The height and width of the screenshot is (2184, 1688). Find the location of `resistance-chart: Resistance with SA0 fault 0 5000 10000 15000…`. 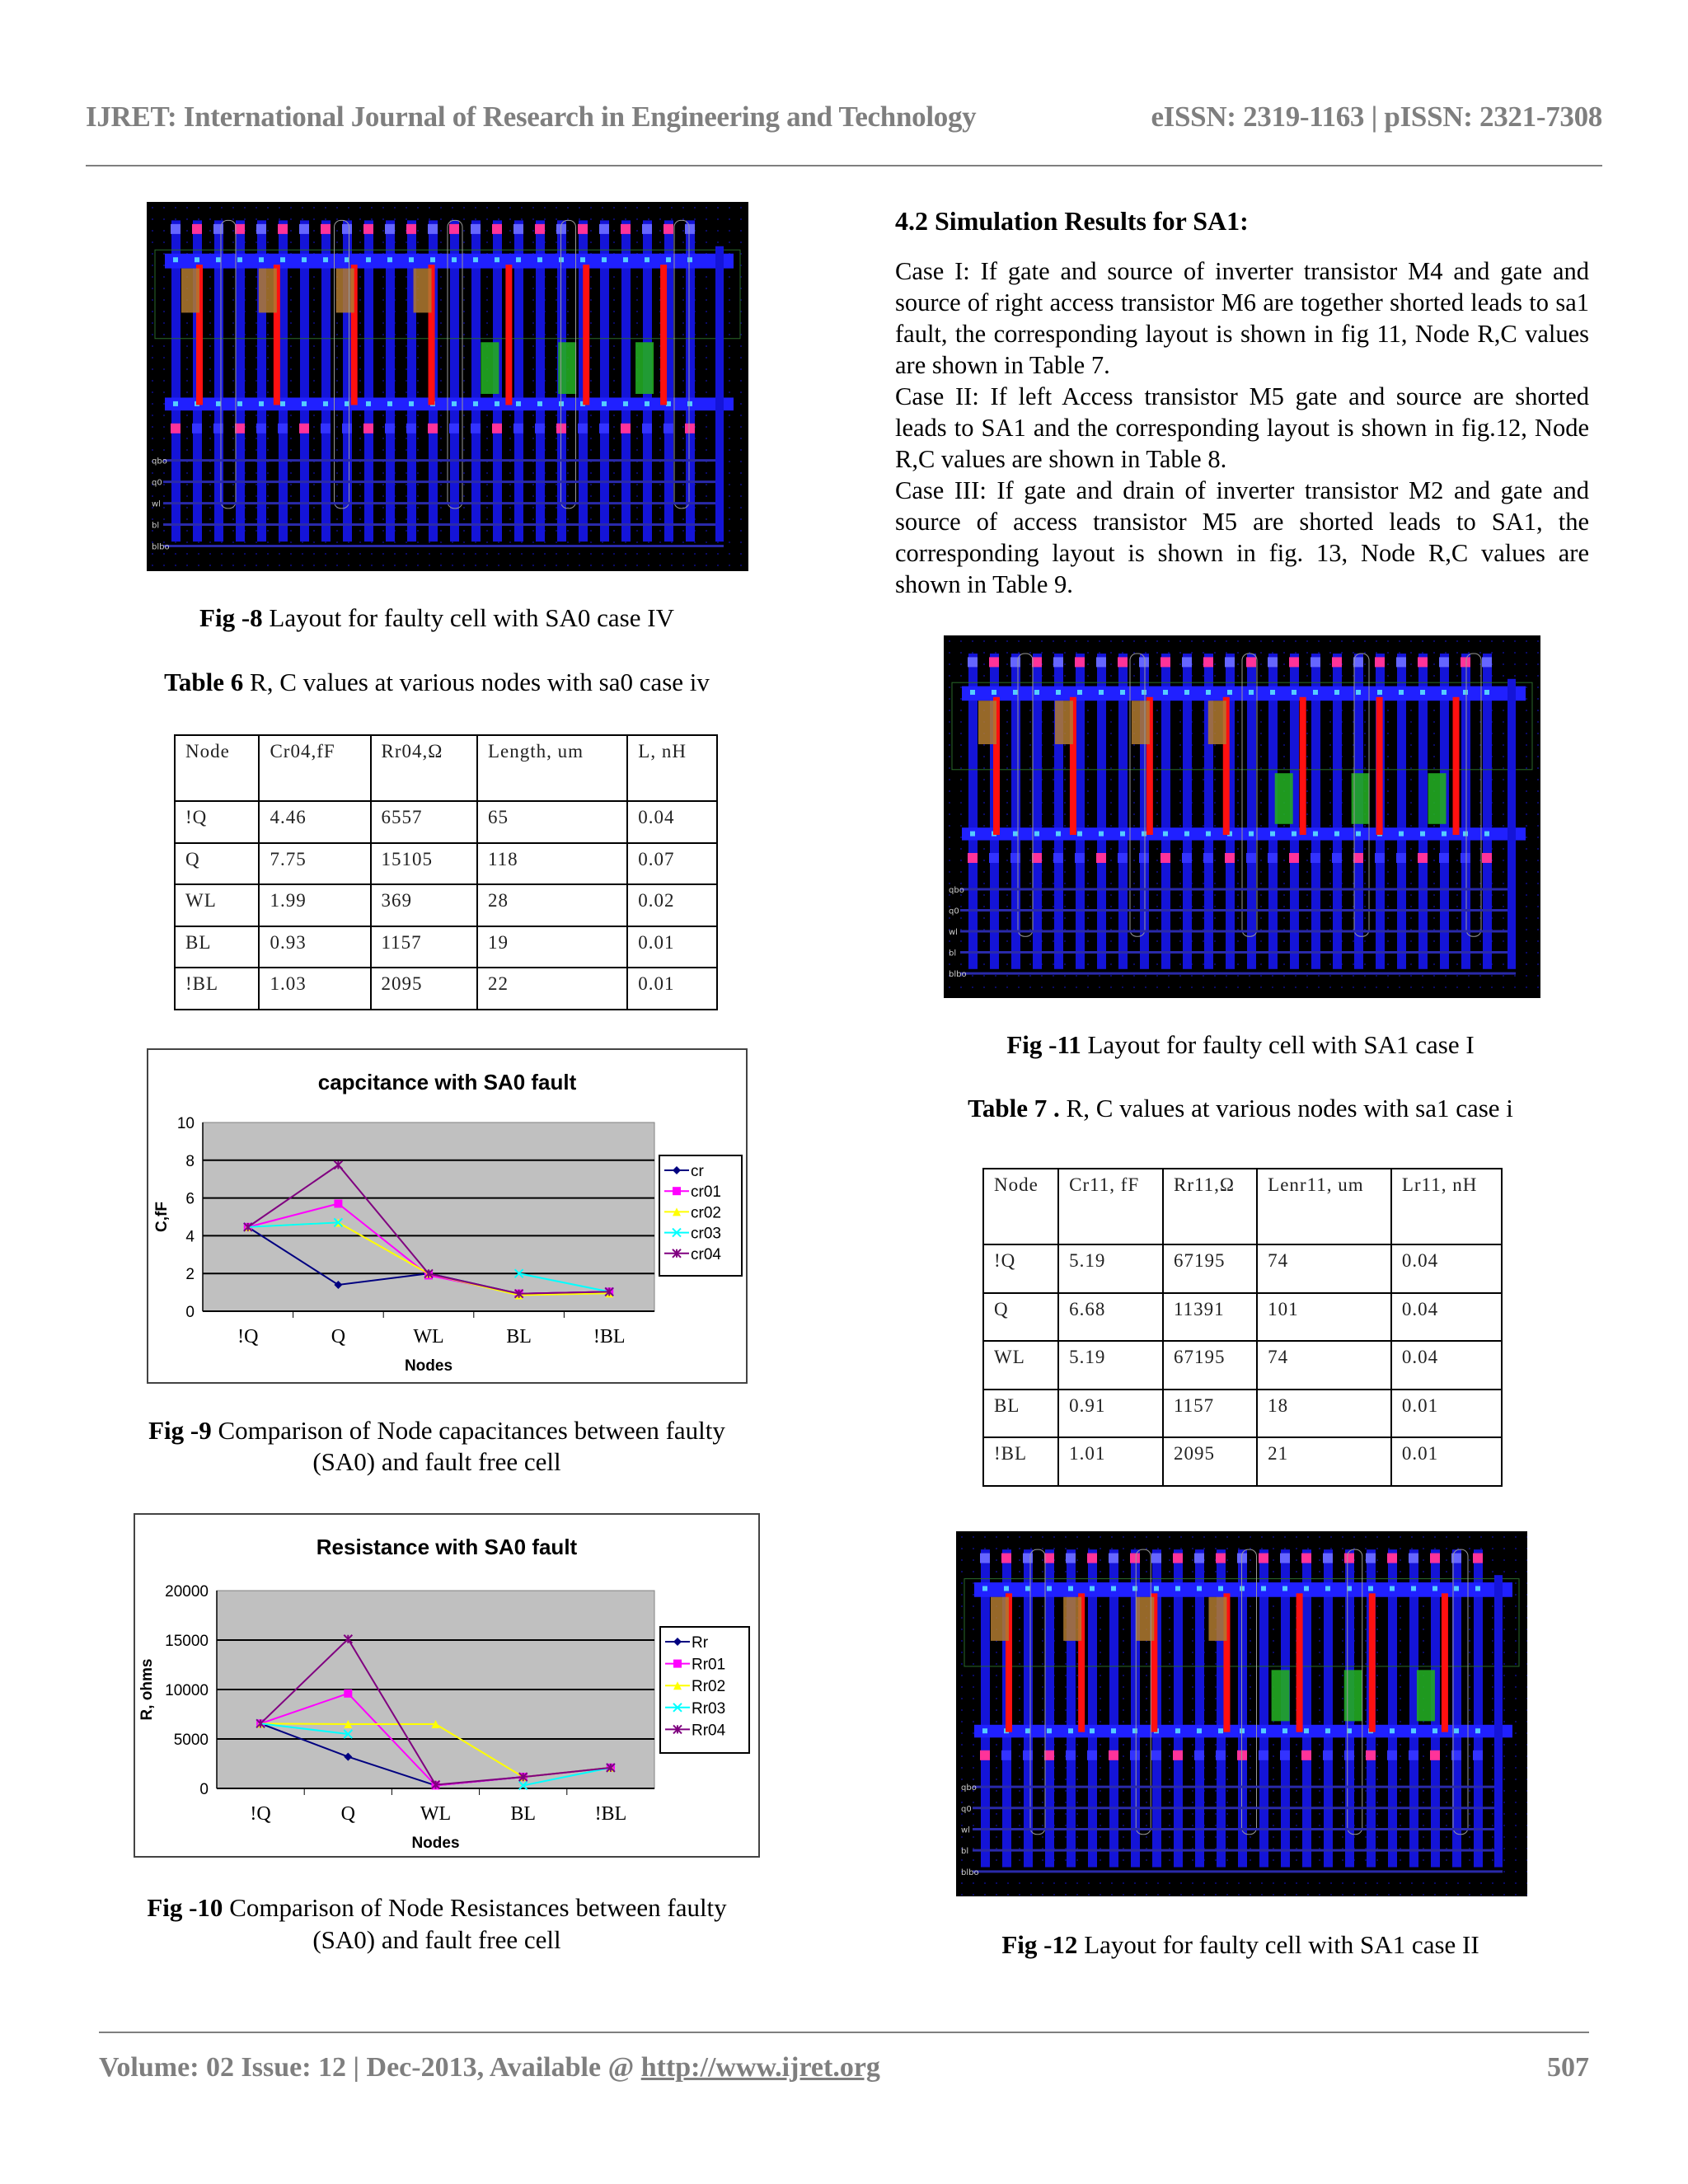

resistance-chart: Resistance with SA0 fault 0 5000 10000 15000… is located at coordinates (447, 1685).